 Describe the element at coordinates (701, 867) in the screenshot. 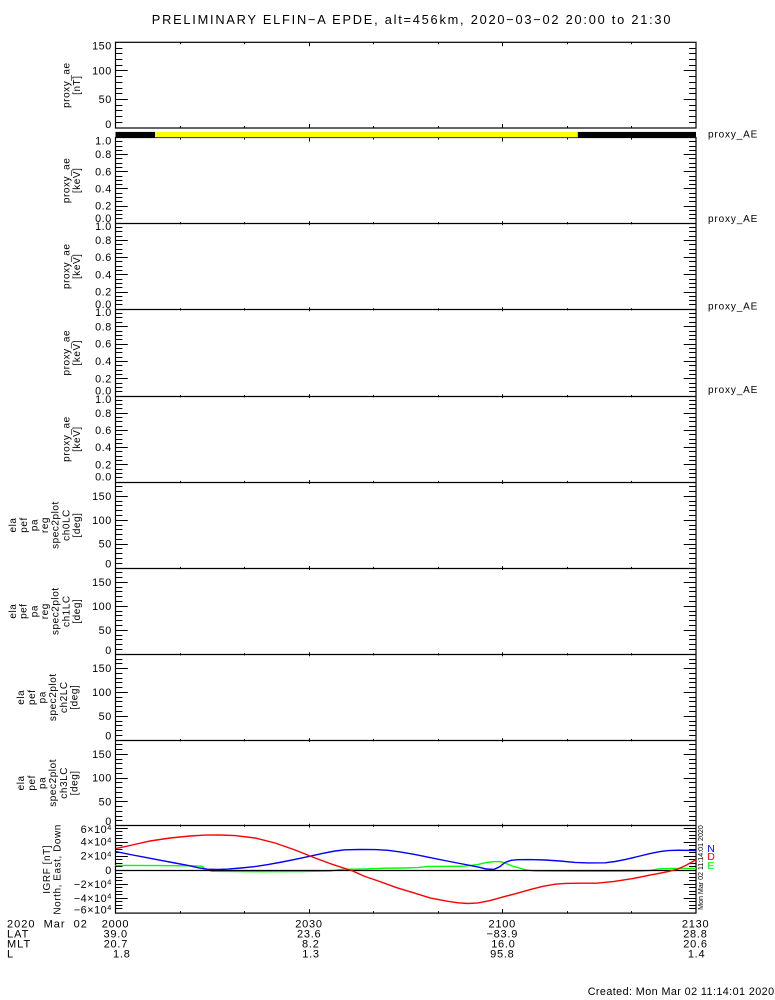

I see `svg-text: Mon Mar 02 11:14:01 2020` at that location.